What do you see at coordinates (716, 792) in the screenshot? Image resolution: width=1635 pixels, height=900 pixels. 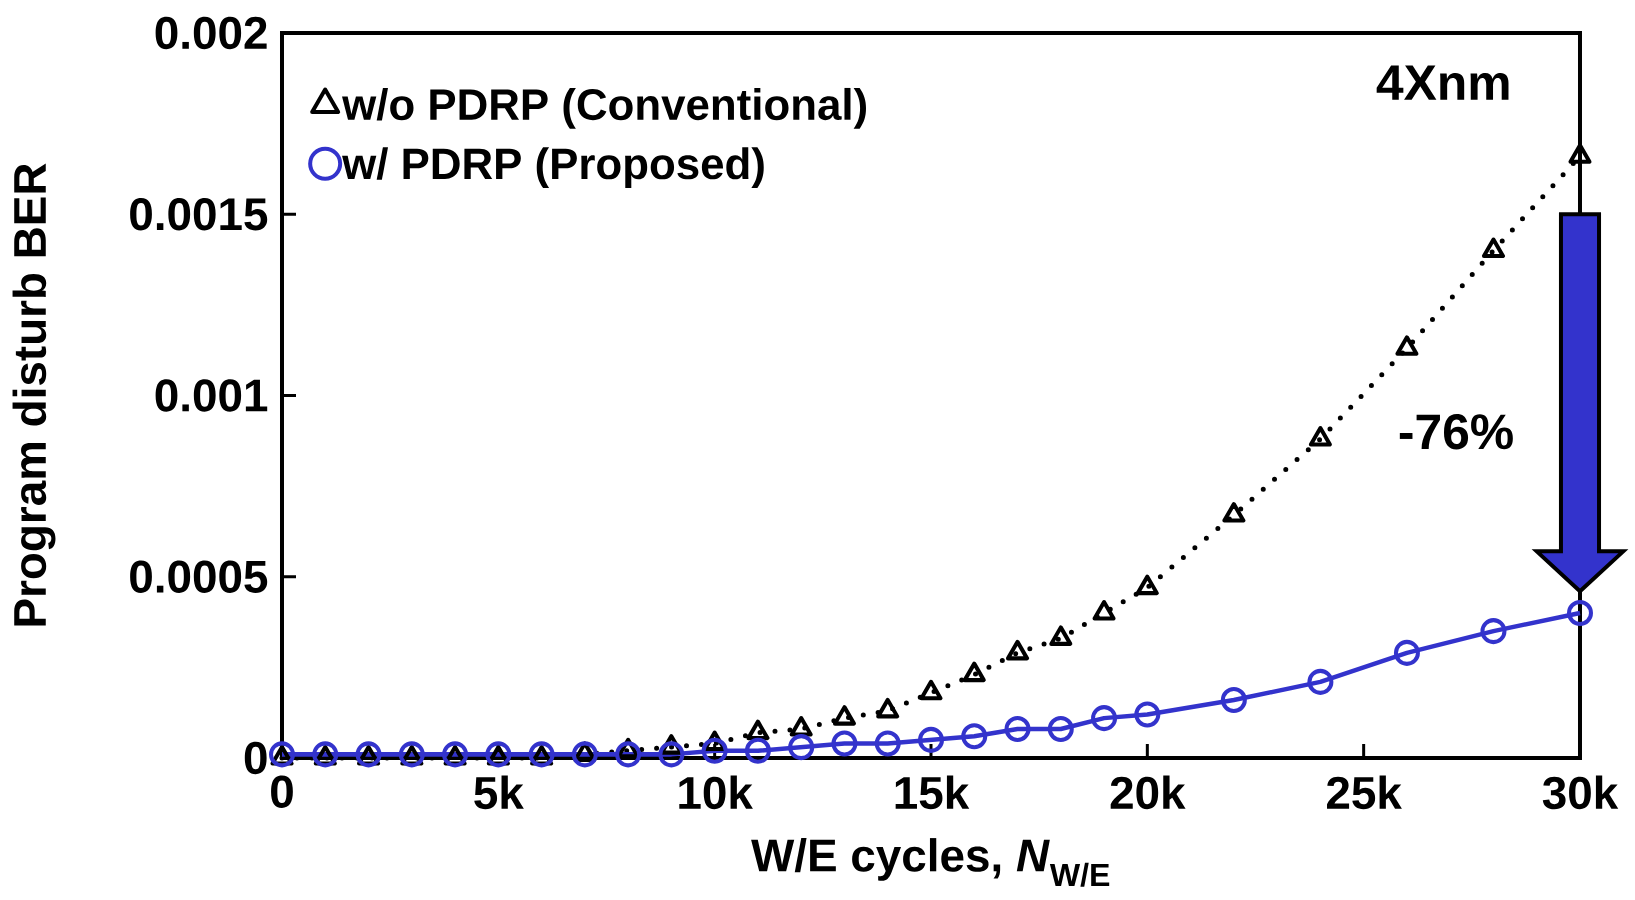 I see `x-tick-label: 10k` at bounding box center [716, 792].